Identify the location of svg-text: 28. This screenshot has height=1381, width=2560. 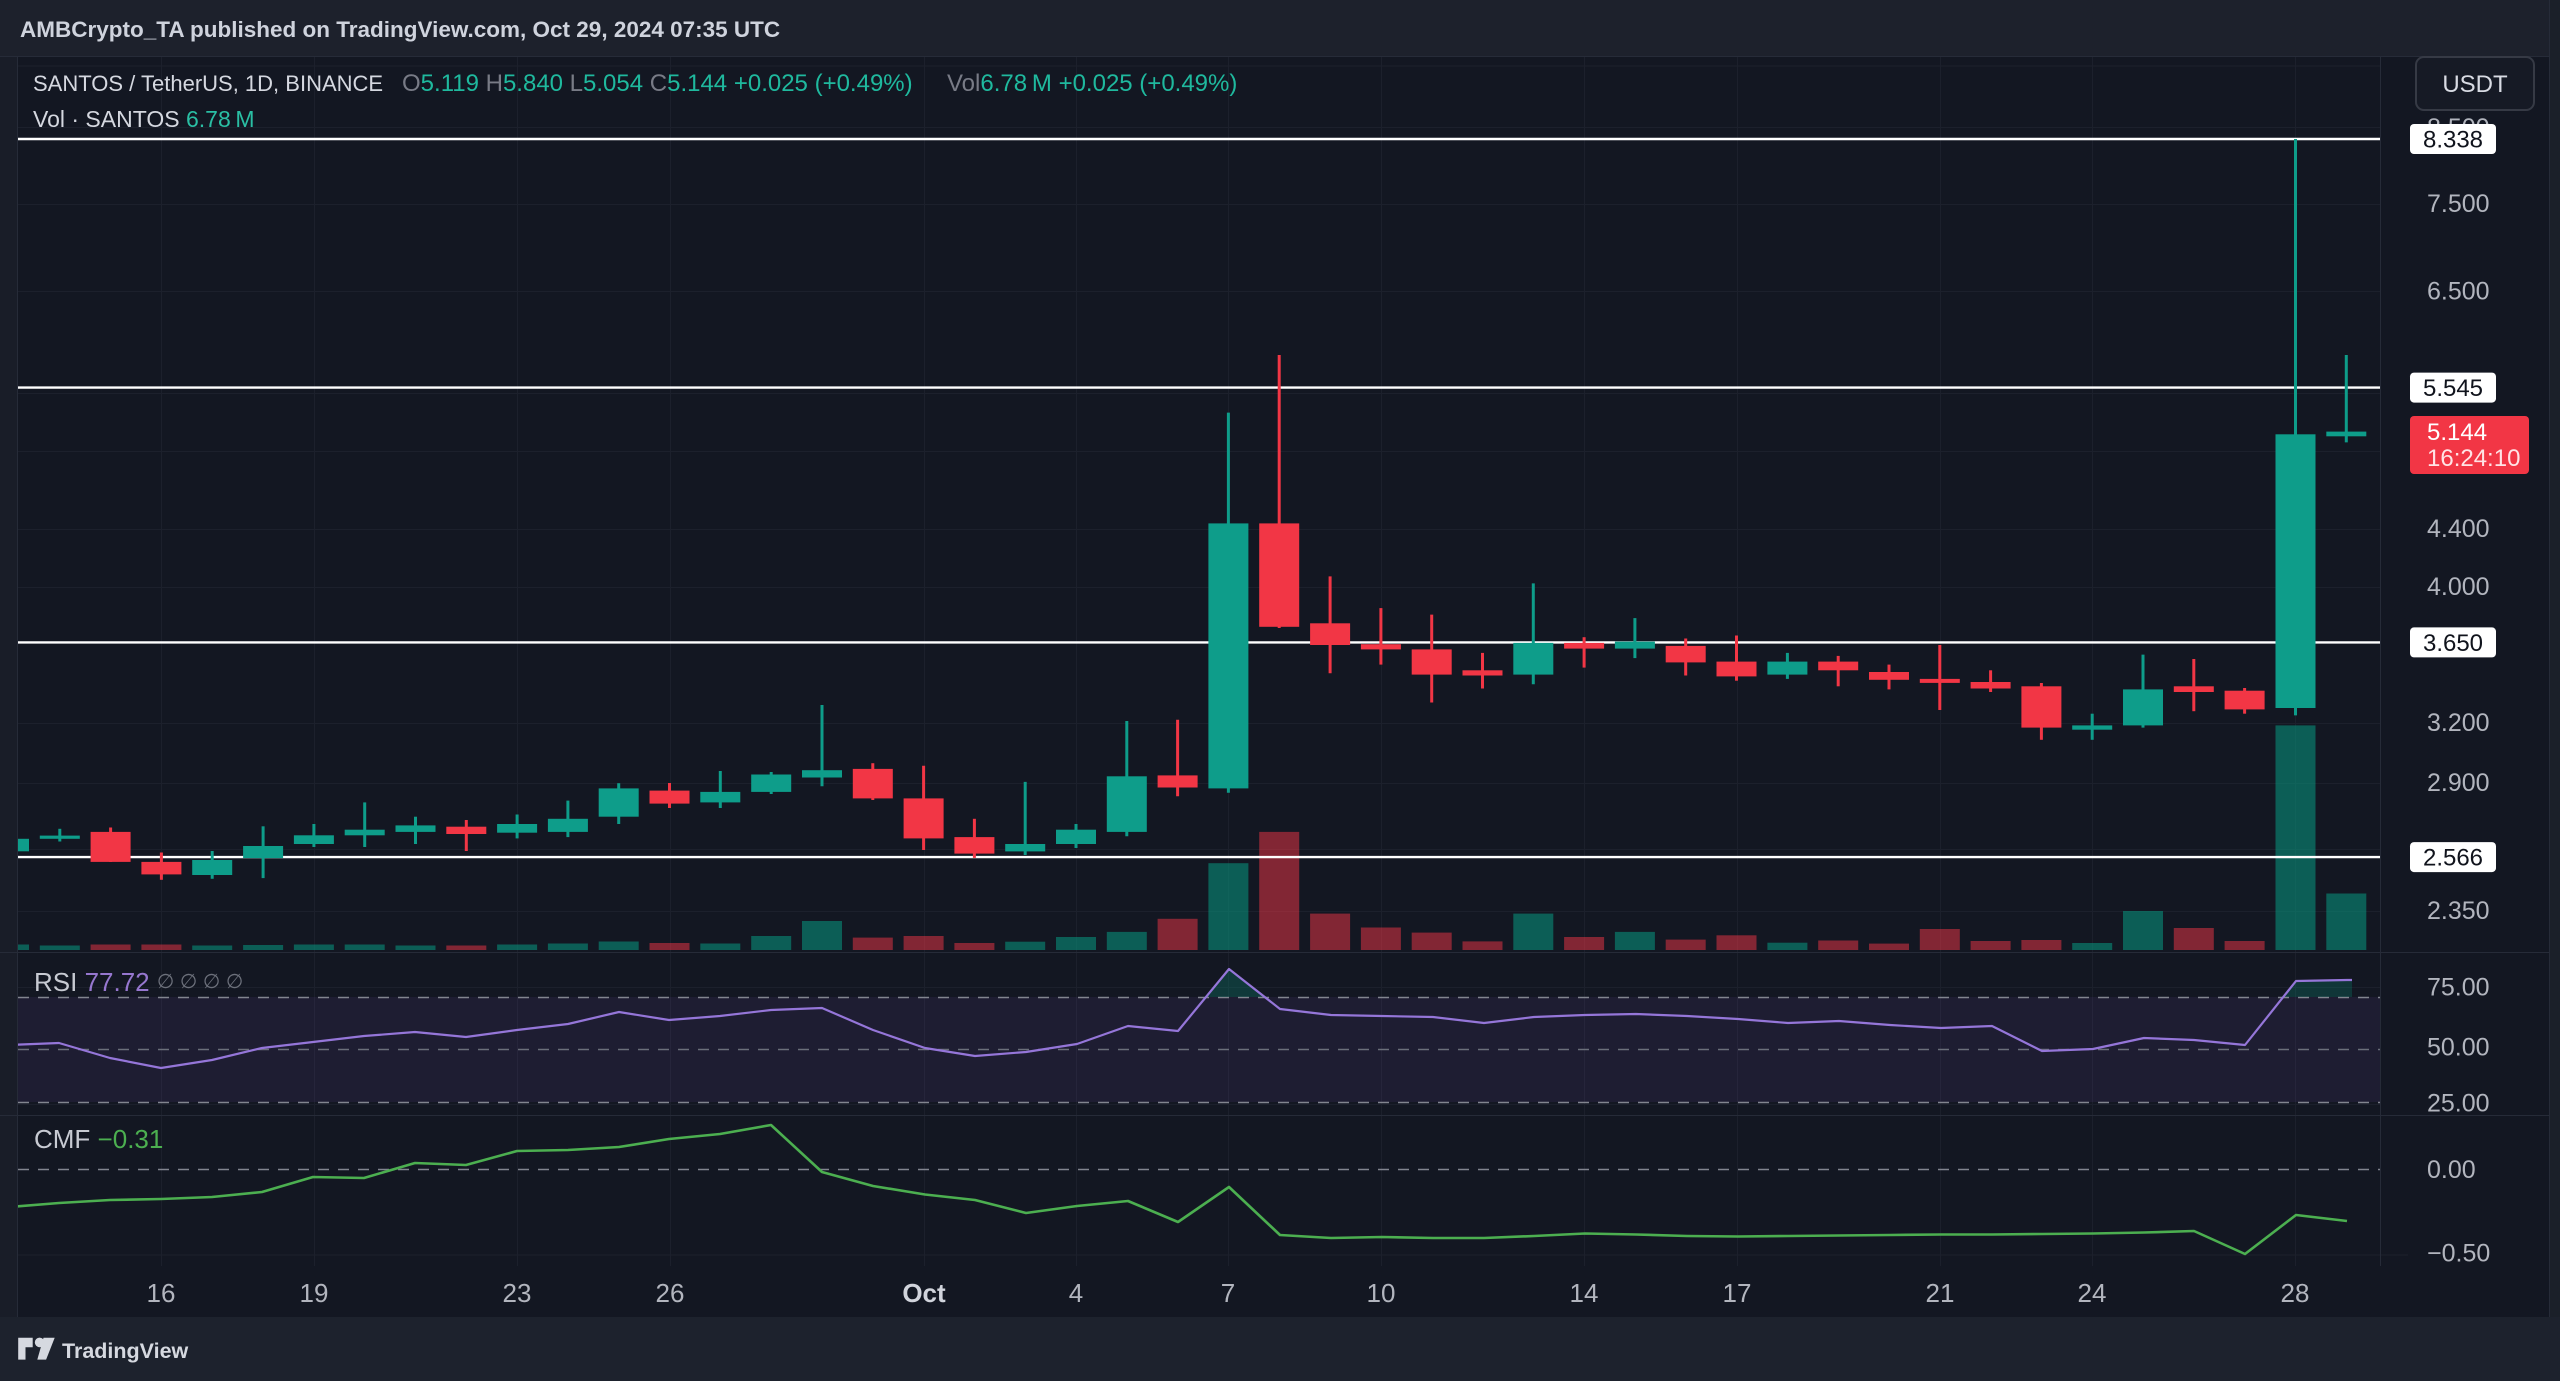
(2295, 1293).